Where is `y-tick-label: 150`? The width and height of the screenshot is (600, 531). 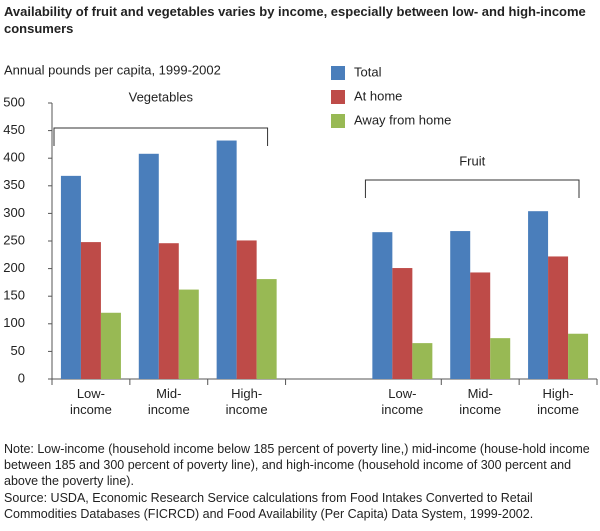 y-tick-label: 150 is located at coordinates (14, 295).